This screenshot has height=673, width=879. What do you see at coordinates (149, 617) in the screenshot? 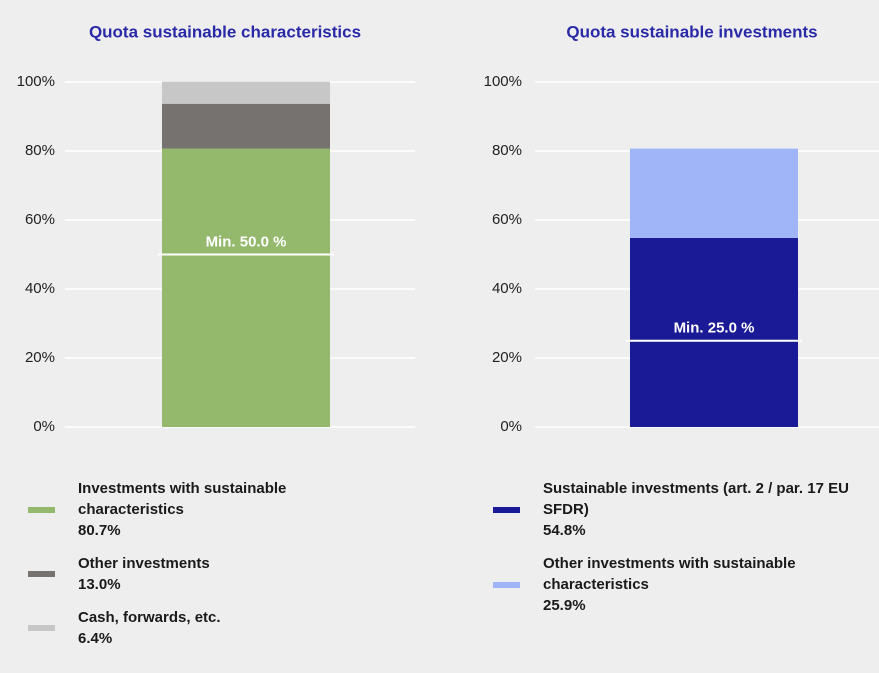
I see `legend-name: Cash, forwards, etc.` at bounding box center [149, 617].